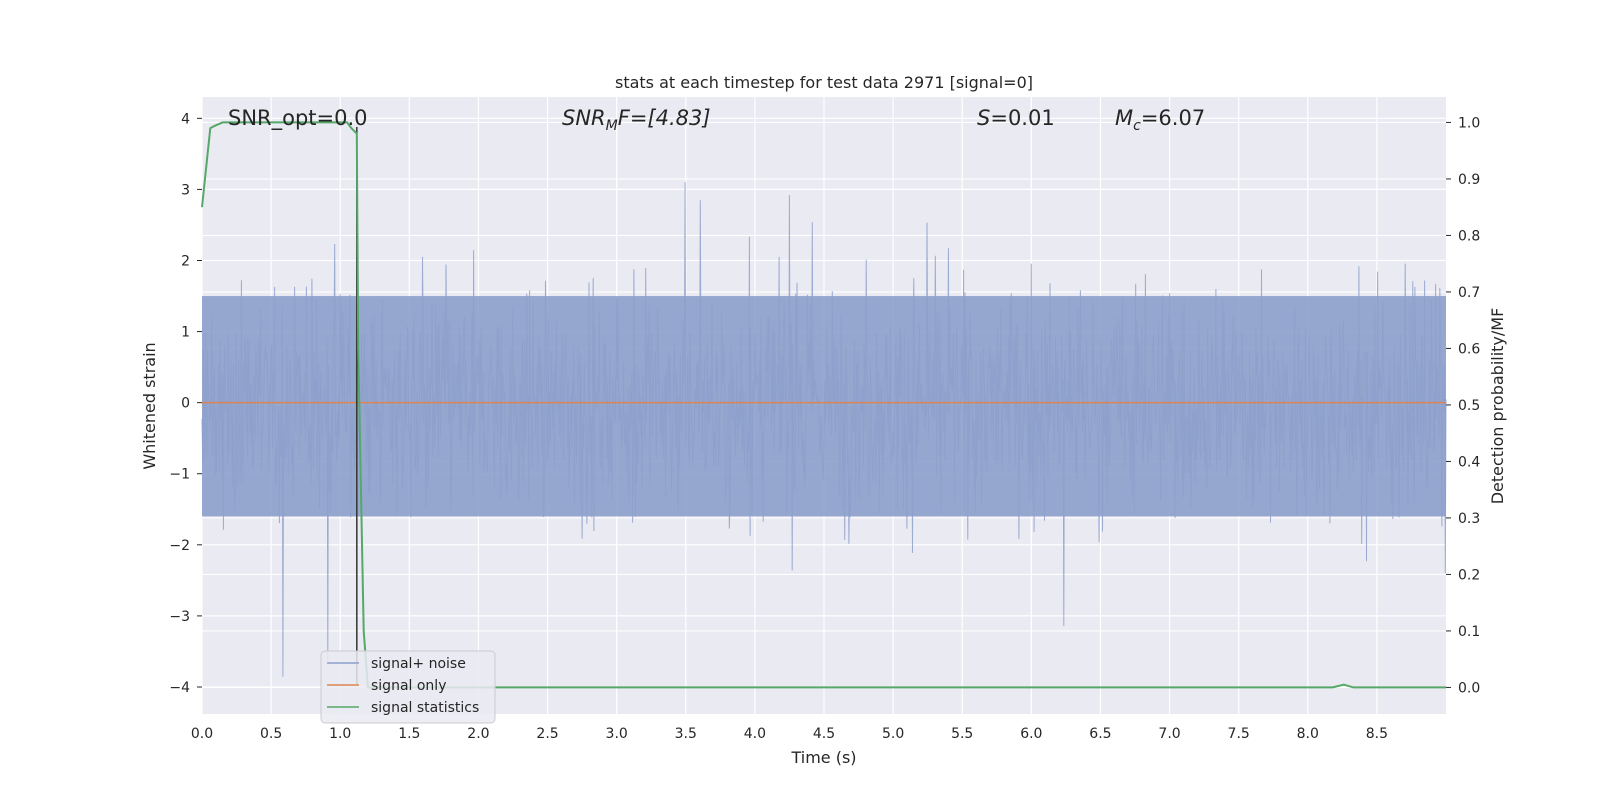 The image size is (1600, 800). I want to click on x-tick-label: 0.5, so click(271, 734).